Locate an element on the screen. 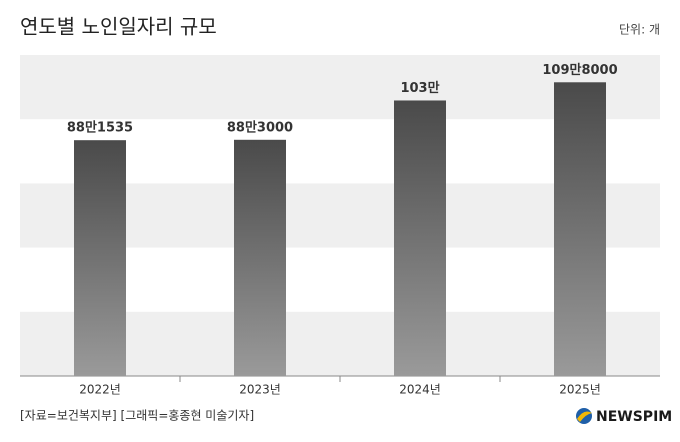 This screenshot has height=442, width=680. value-label: 88만3000 is located at coordinates (260, 127).